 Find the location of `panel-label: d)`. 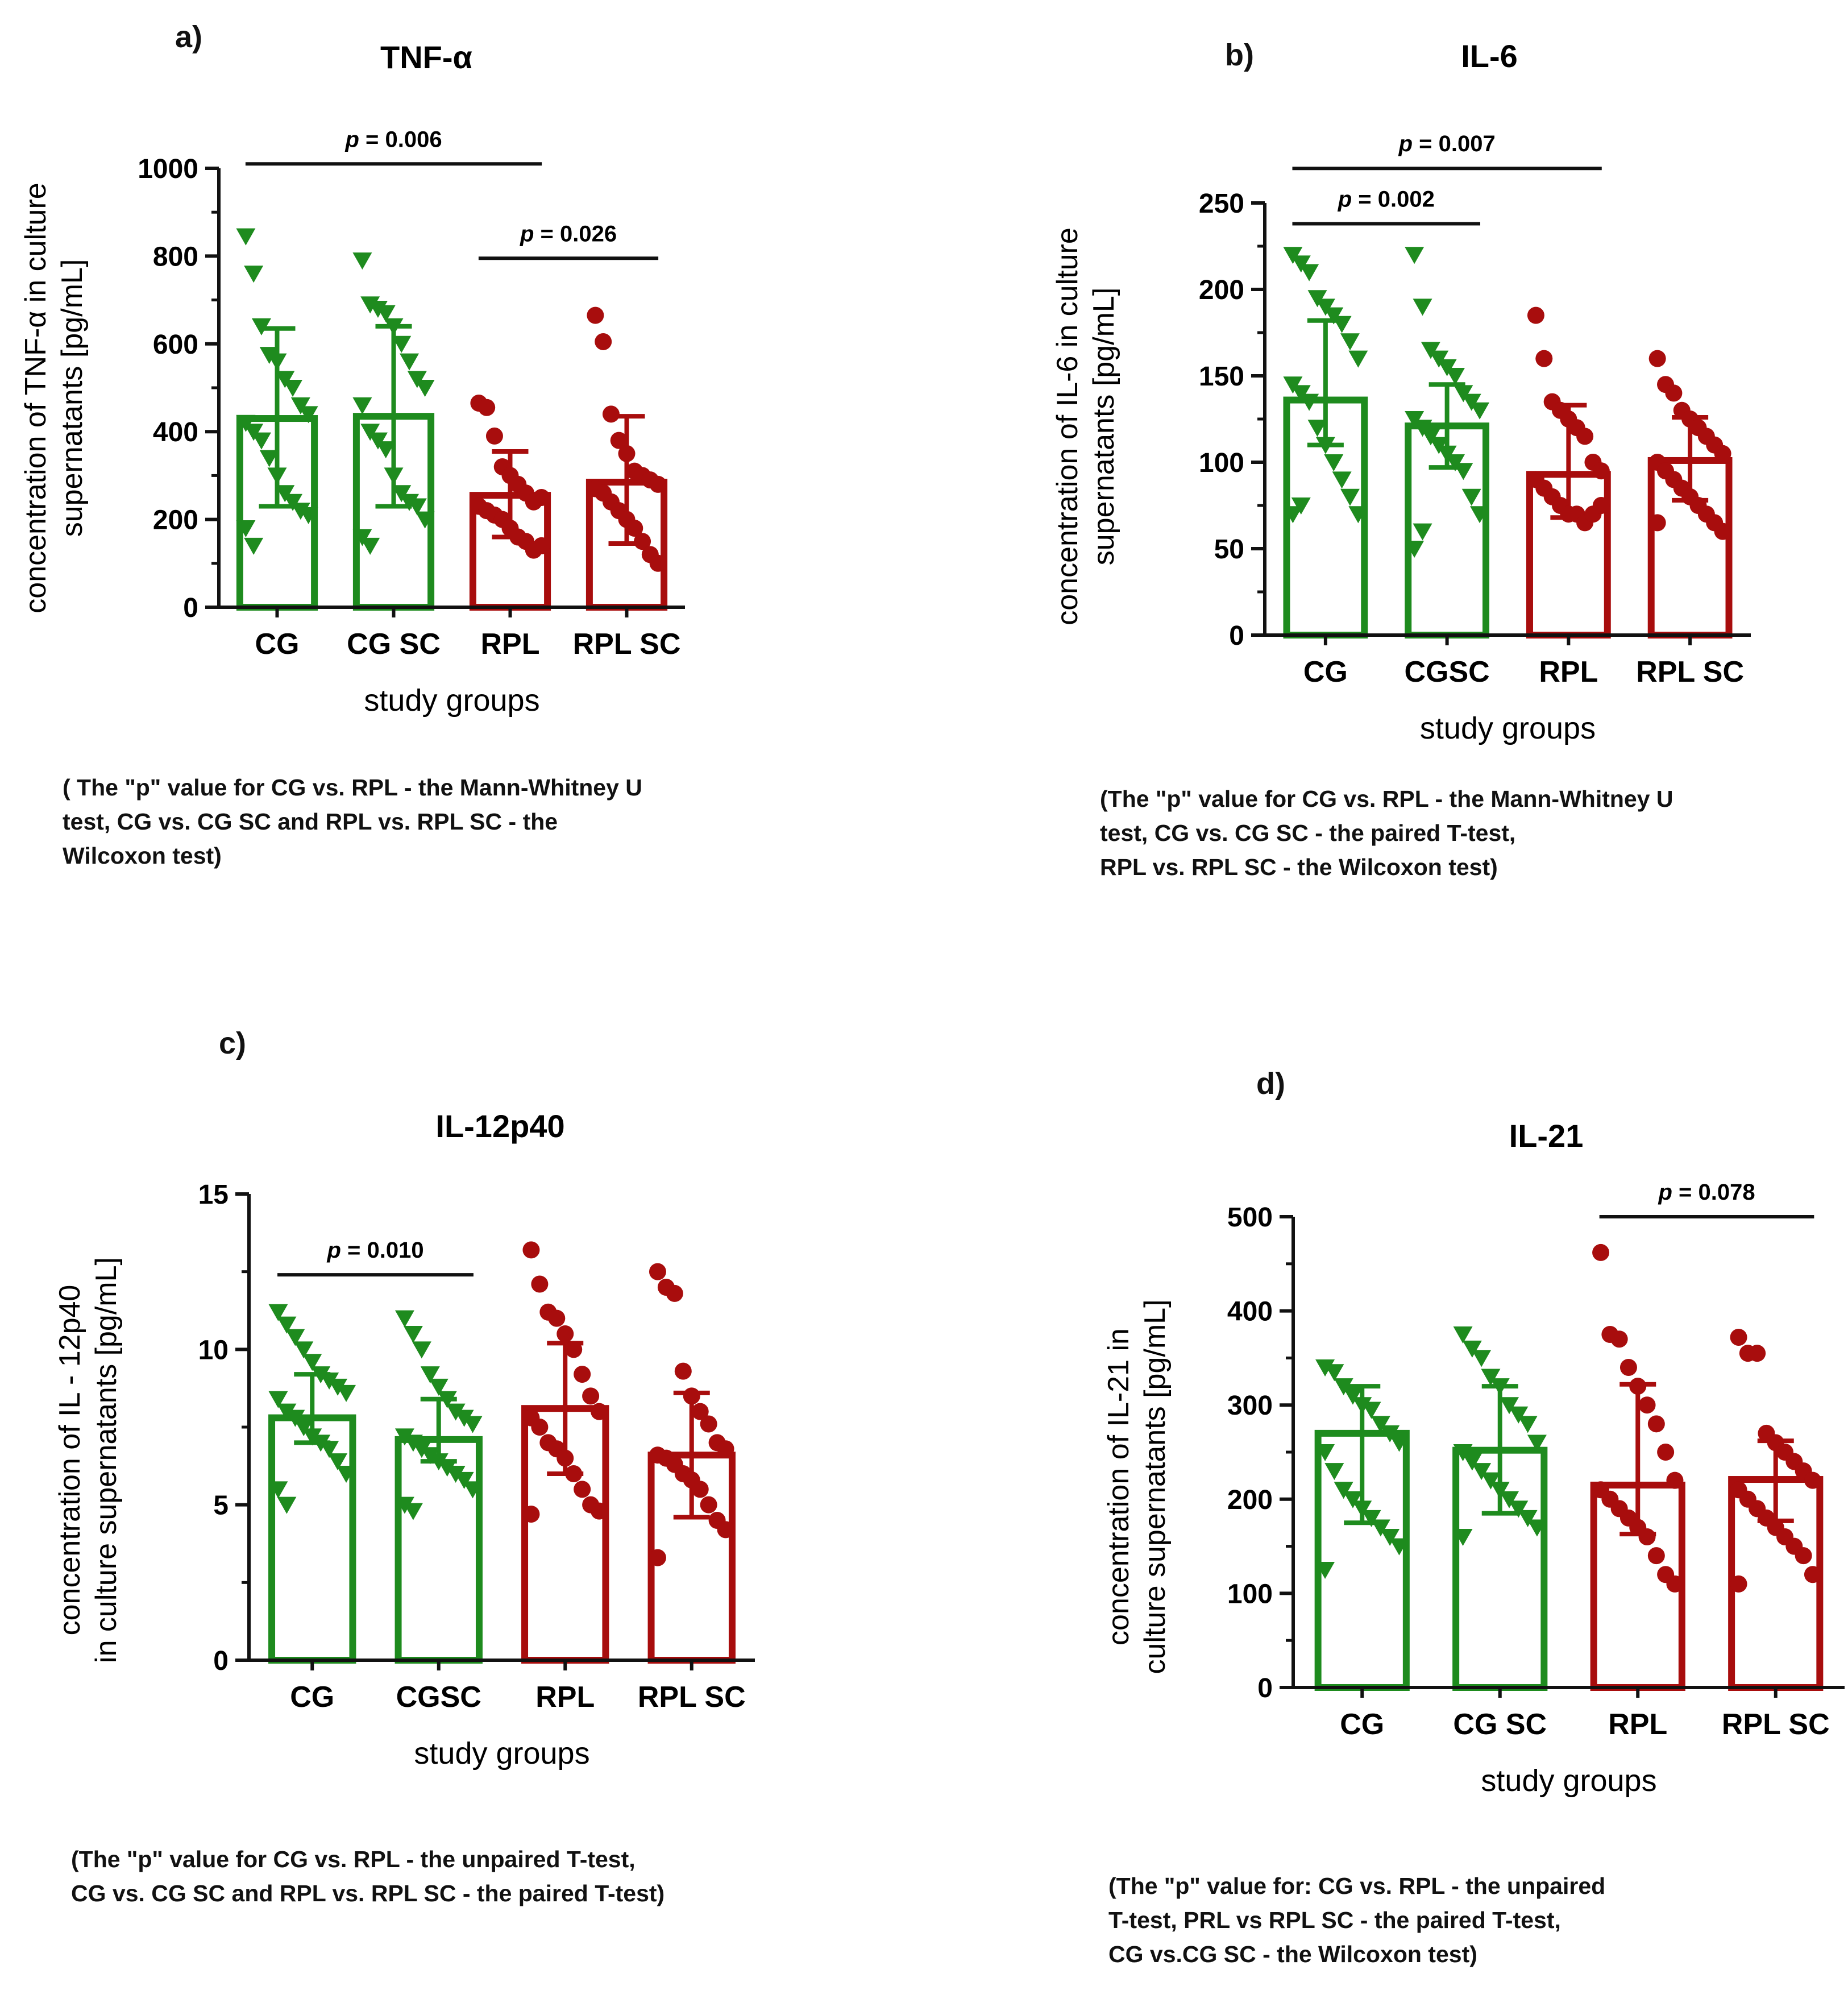

panel-label: d) is located at coordinates (1270, 1084).